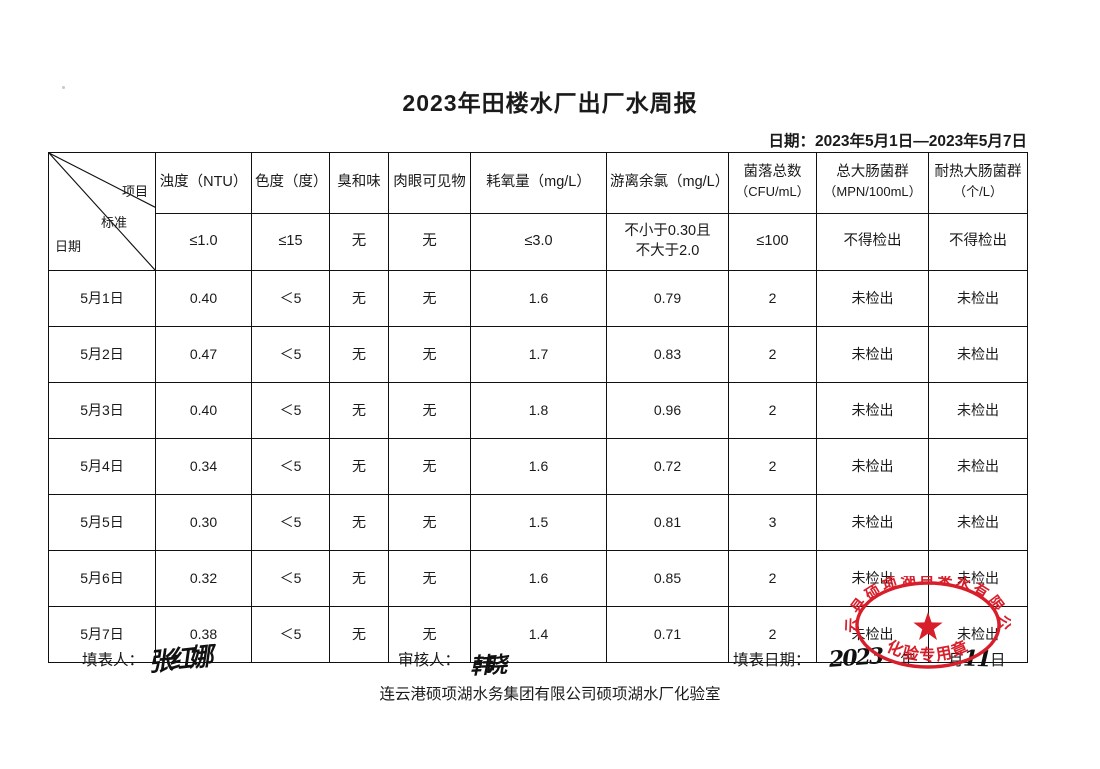 The width and height of the screenshot is (1100, 769). I want to click on standard-odor: 无, so click(359, 242).